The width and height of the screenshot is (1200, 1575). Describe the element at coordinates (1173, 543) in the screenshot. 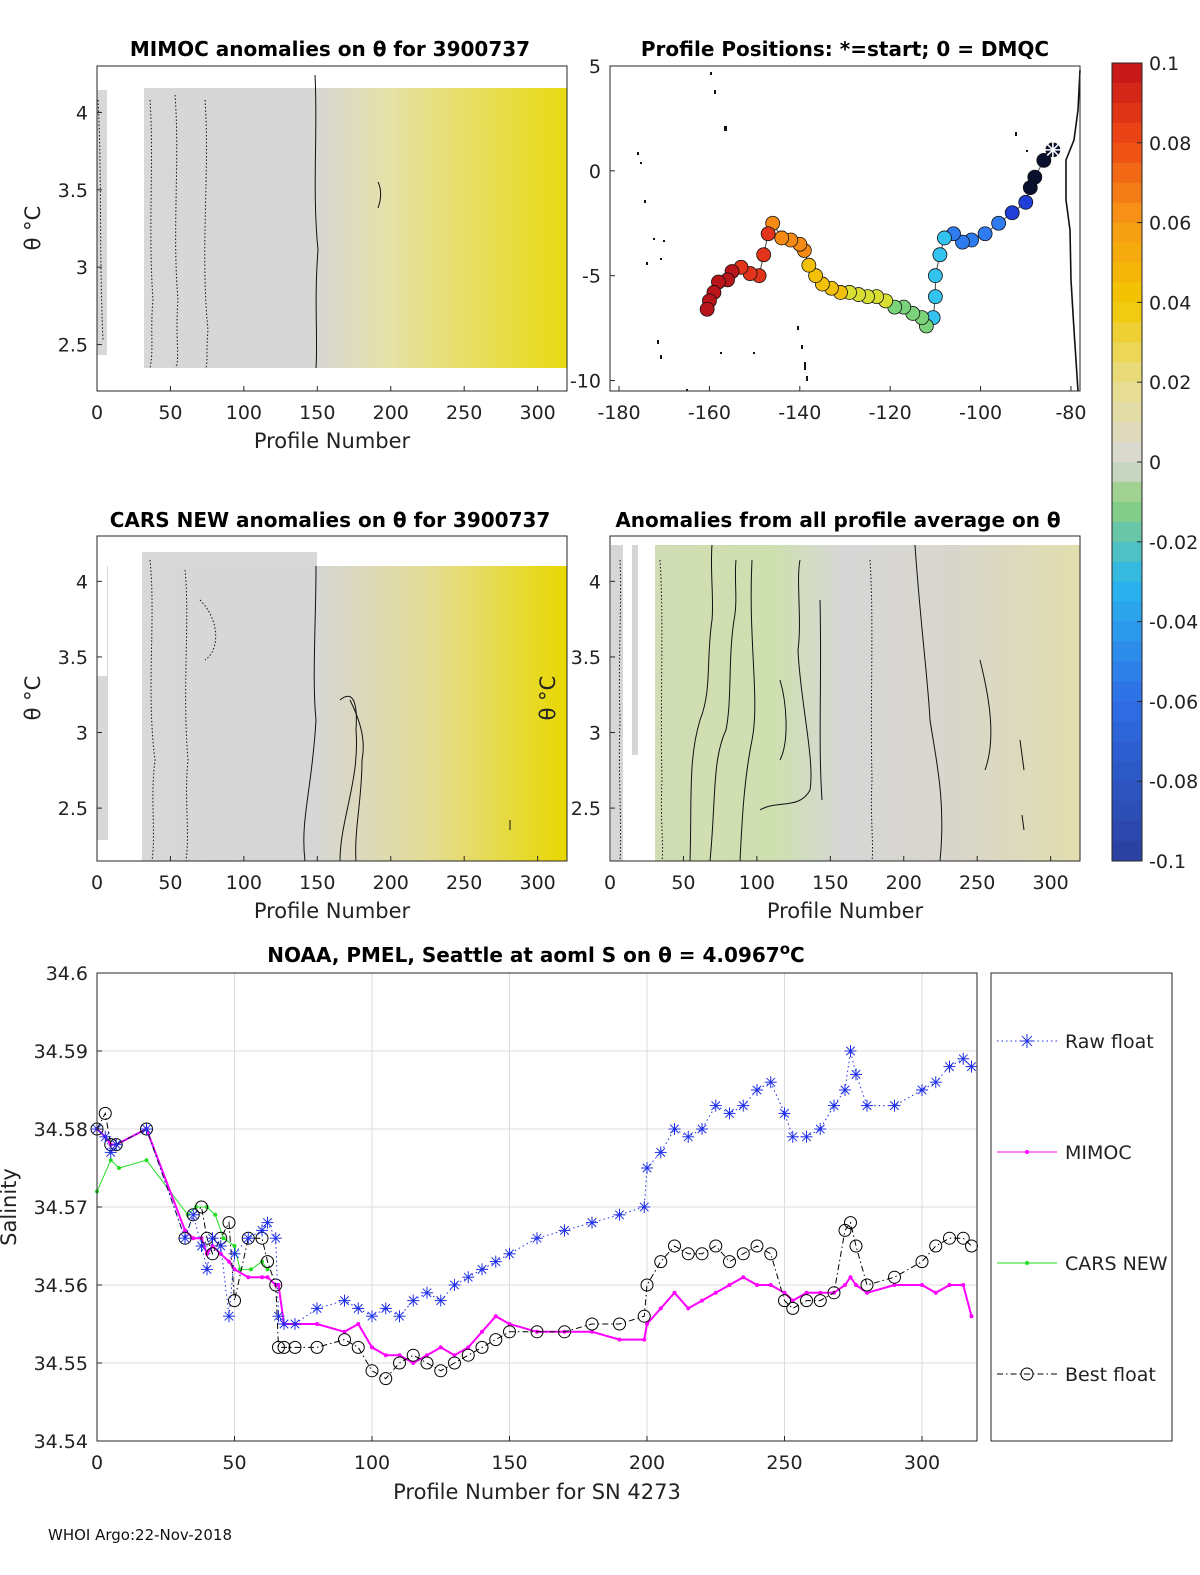

I see `colorbar-tick-label: -0.02` at that location.